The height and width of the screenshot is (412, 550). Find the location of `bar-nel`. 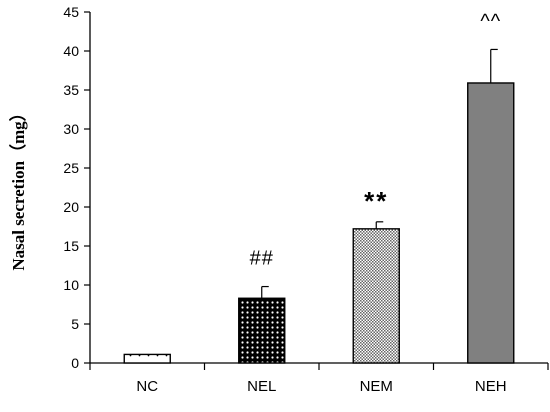

bar-nel is located at coordinates (262, 330).